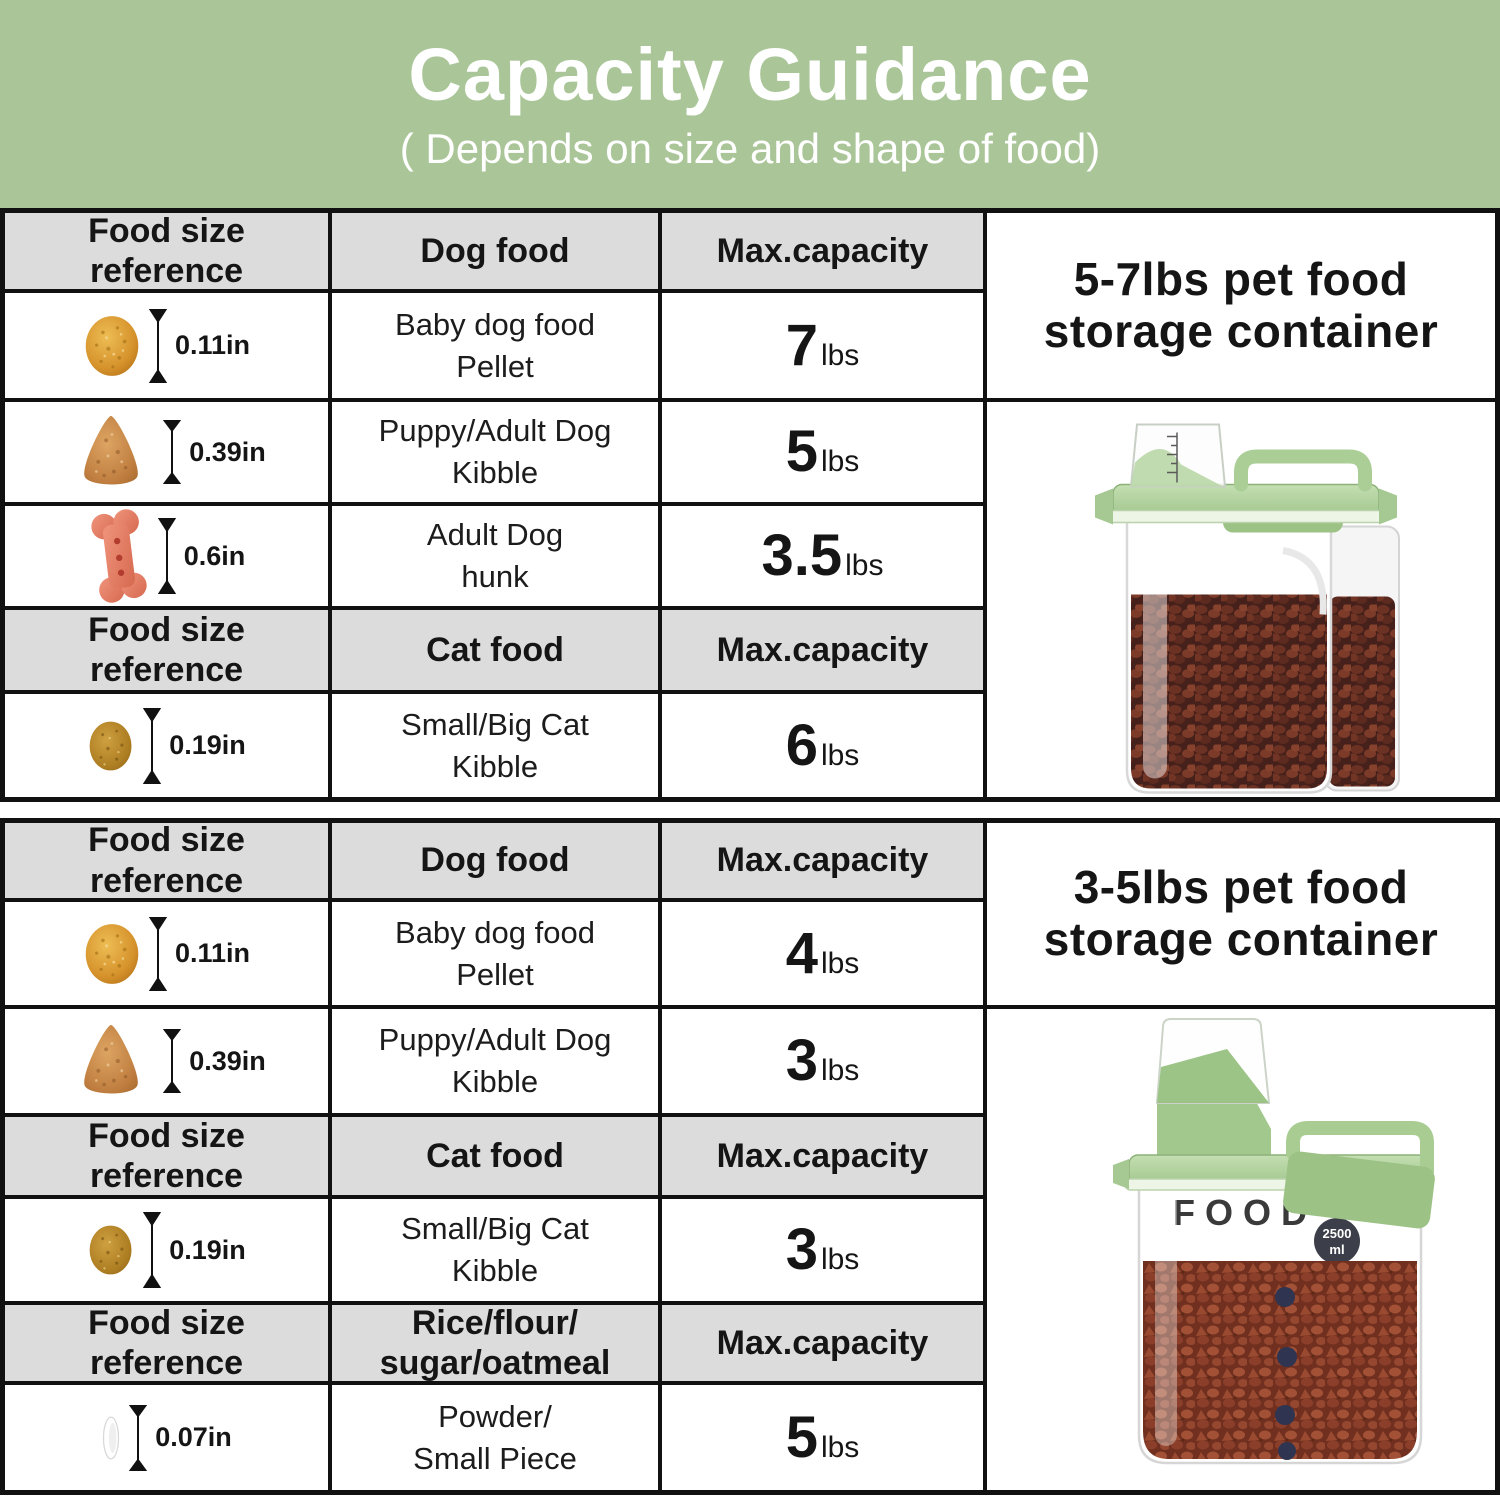  I want to click on capacity-badge-unit: ml, so click(1336, 1249).